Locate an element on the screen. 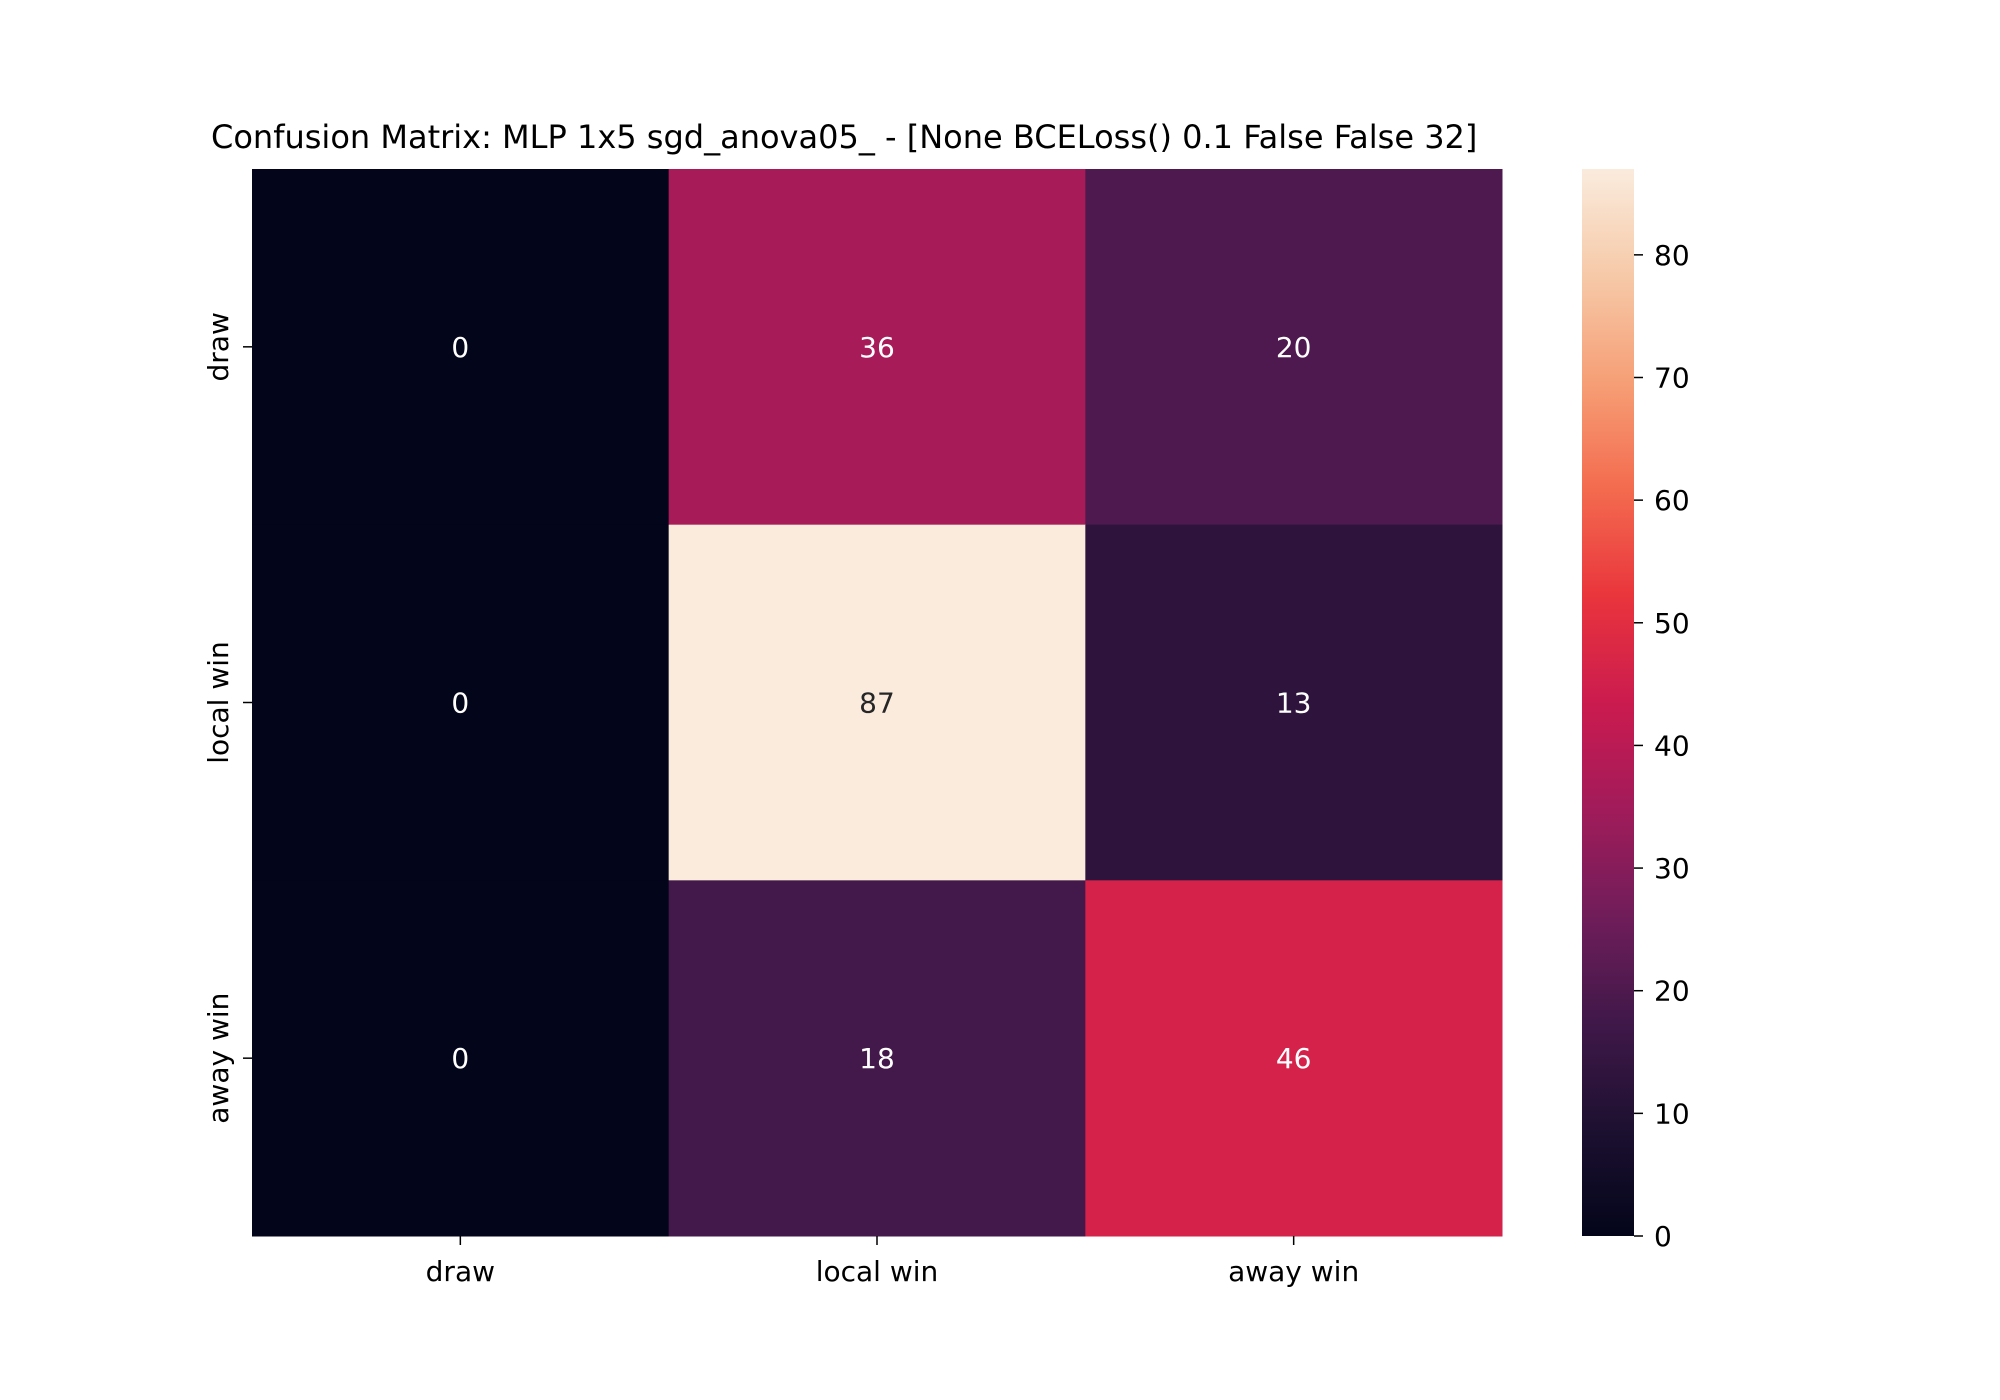  cell-value-label: 87 is located at coordinates (877, 703).